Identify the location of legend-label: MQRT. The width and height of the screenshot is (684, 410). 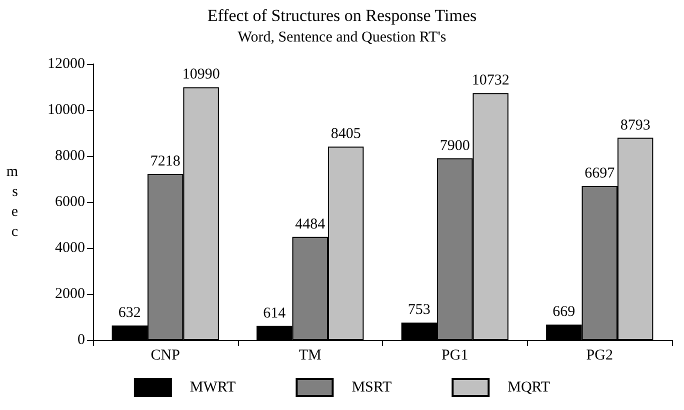
(529, 388).